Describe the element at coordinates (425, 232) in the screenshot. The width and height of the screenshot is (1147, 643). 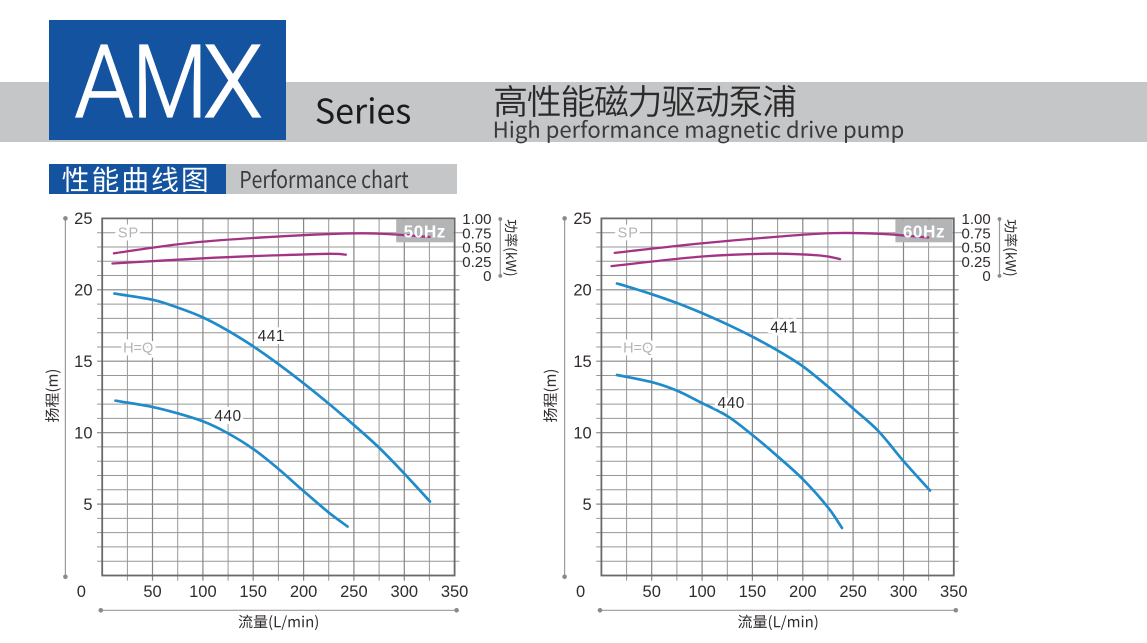
I see `svg-text: 50Hz` at that location.